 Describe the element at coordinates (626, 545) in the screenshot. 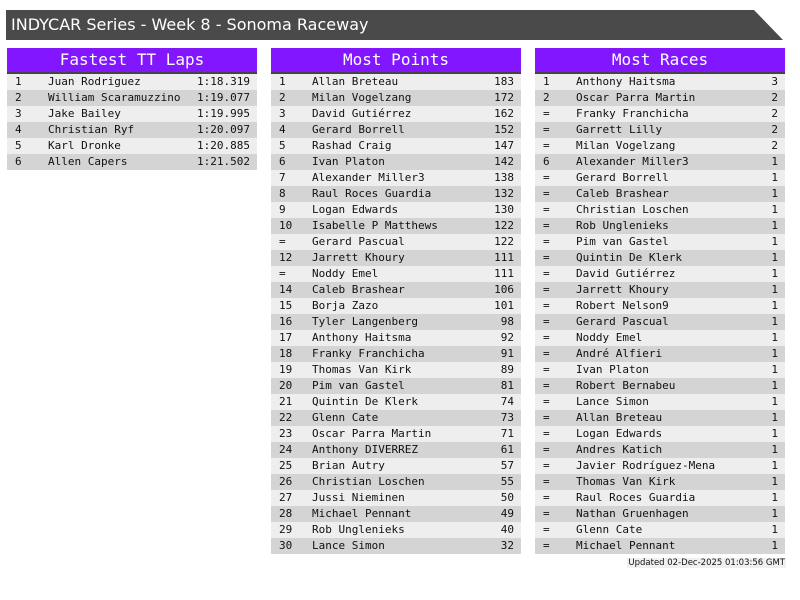

I see `driver-name: Michael Pennant` at that location.